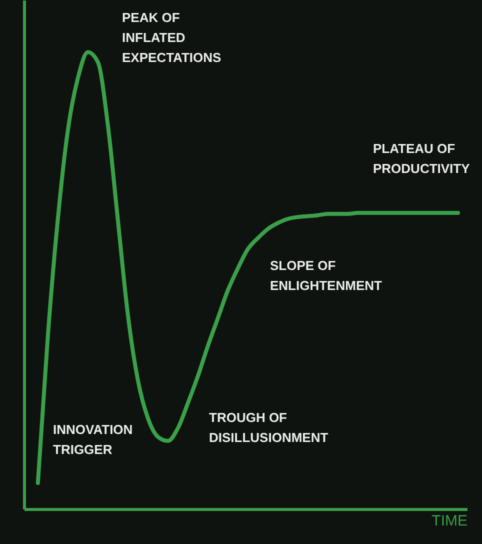 This screenshot has width=482, height=544. What do you see at coordinates (450, 521) in the screenshot?
I see `x-axis-title: TIME` at bounding box center [450, 521].